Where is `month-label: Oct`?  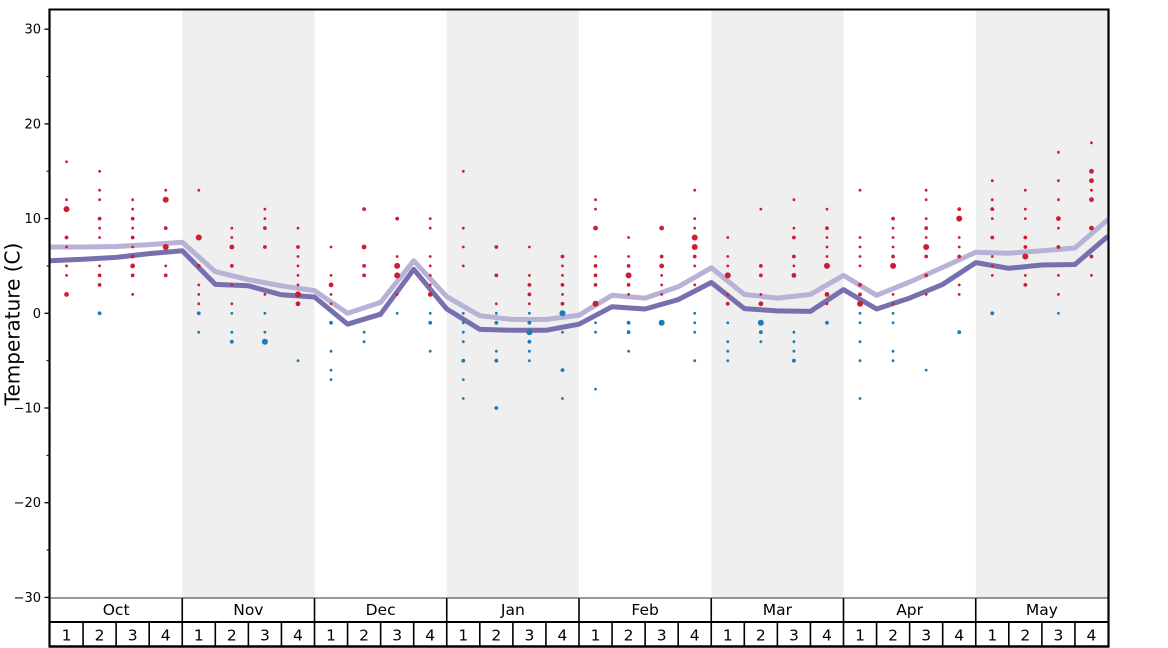
month-label: Oct is located at coordinates (116, 610).